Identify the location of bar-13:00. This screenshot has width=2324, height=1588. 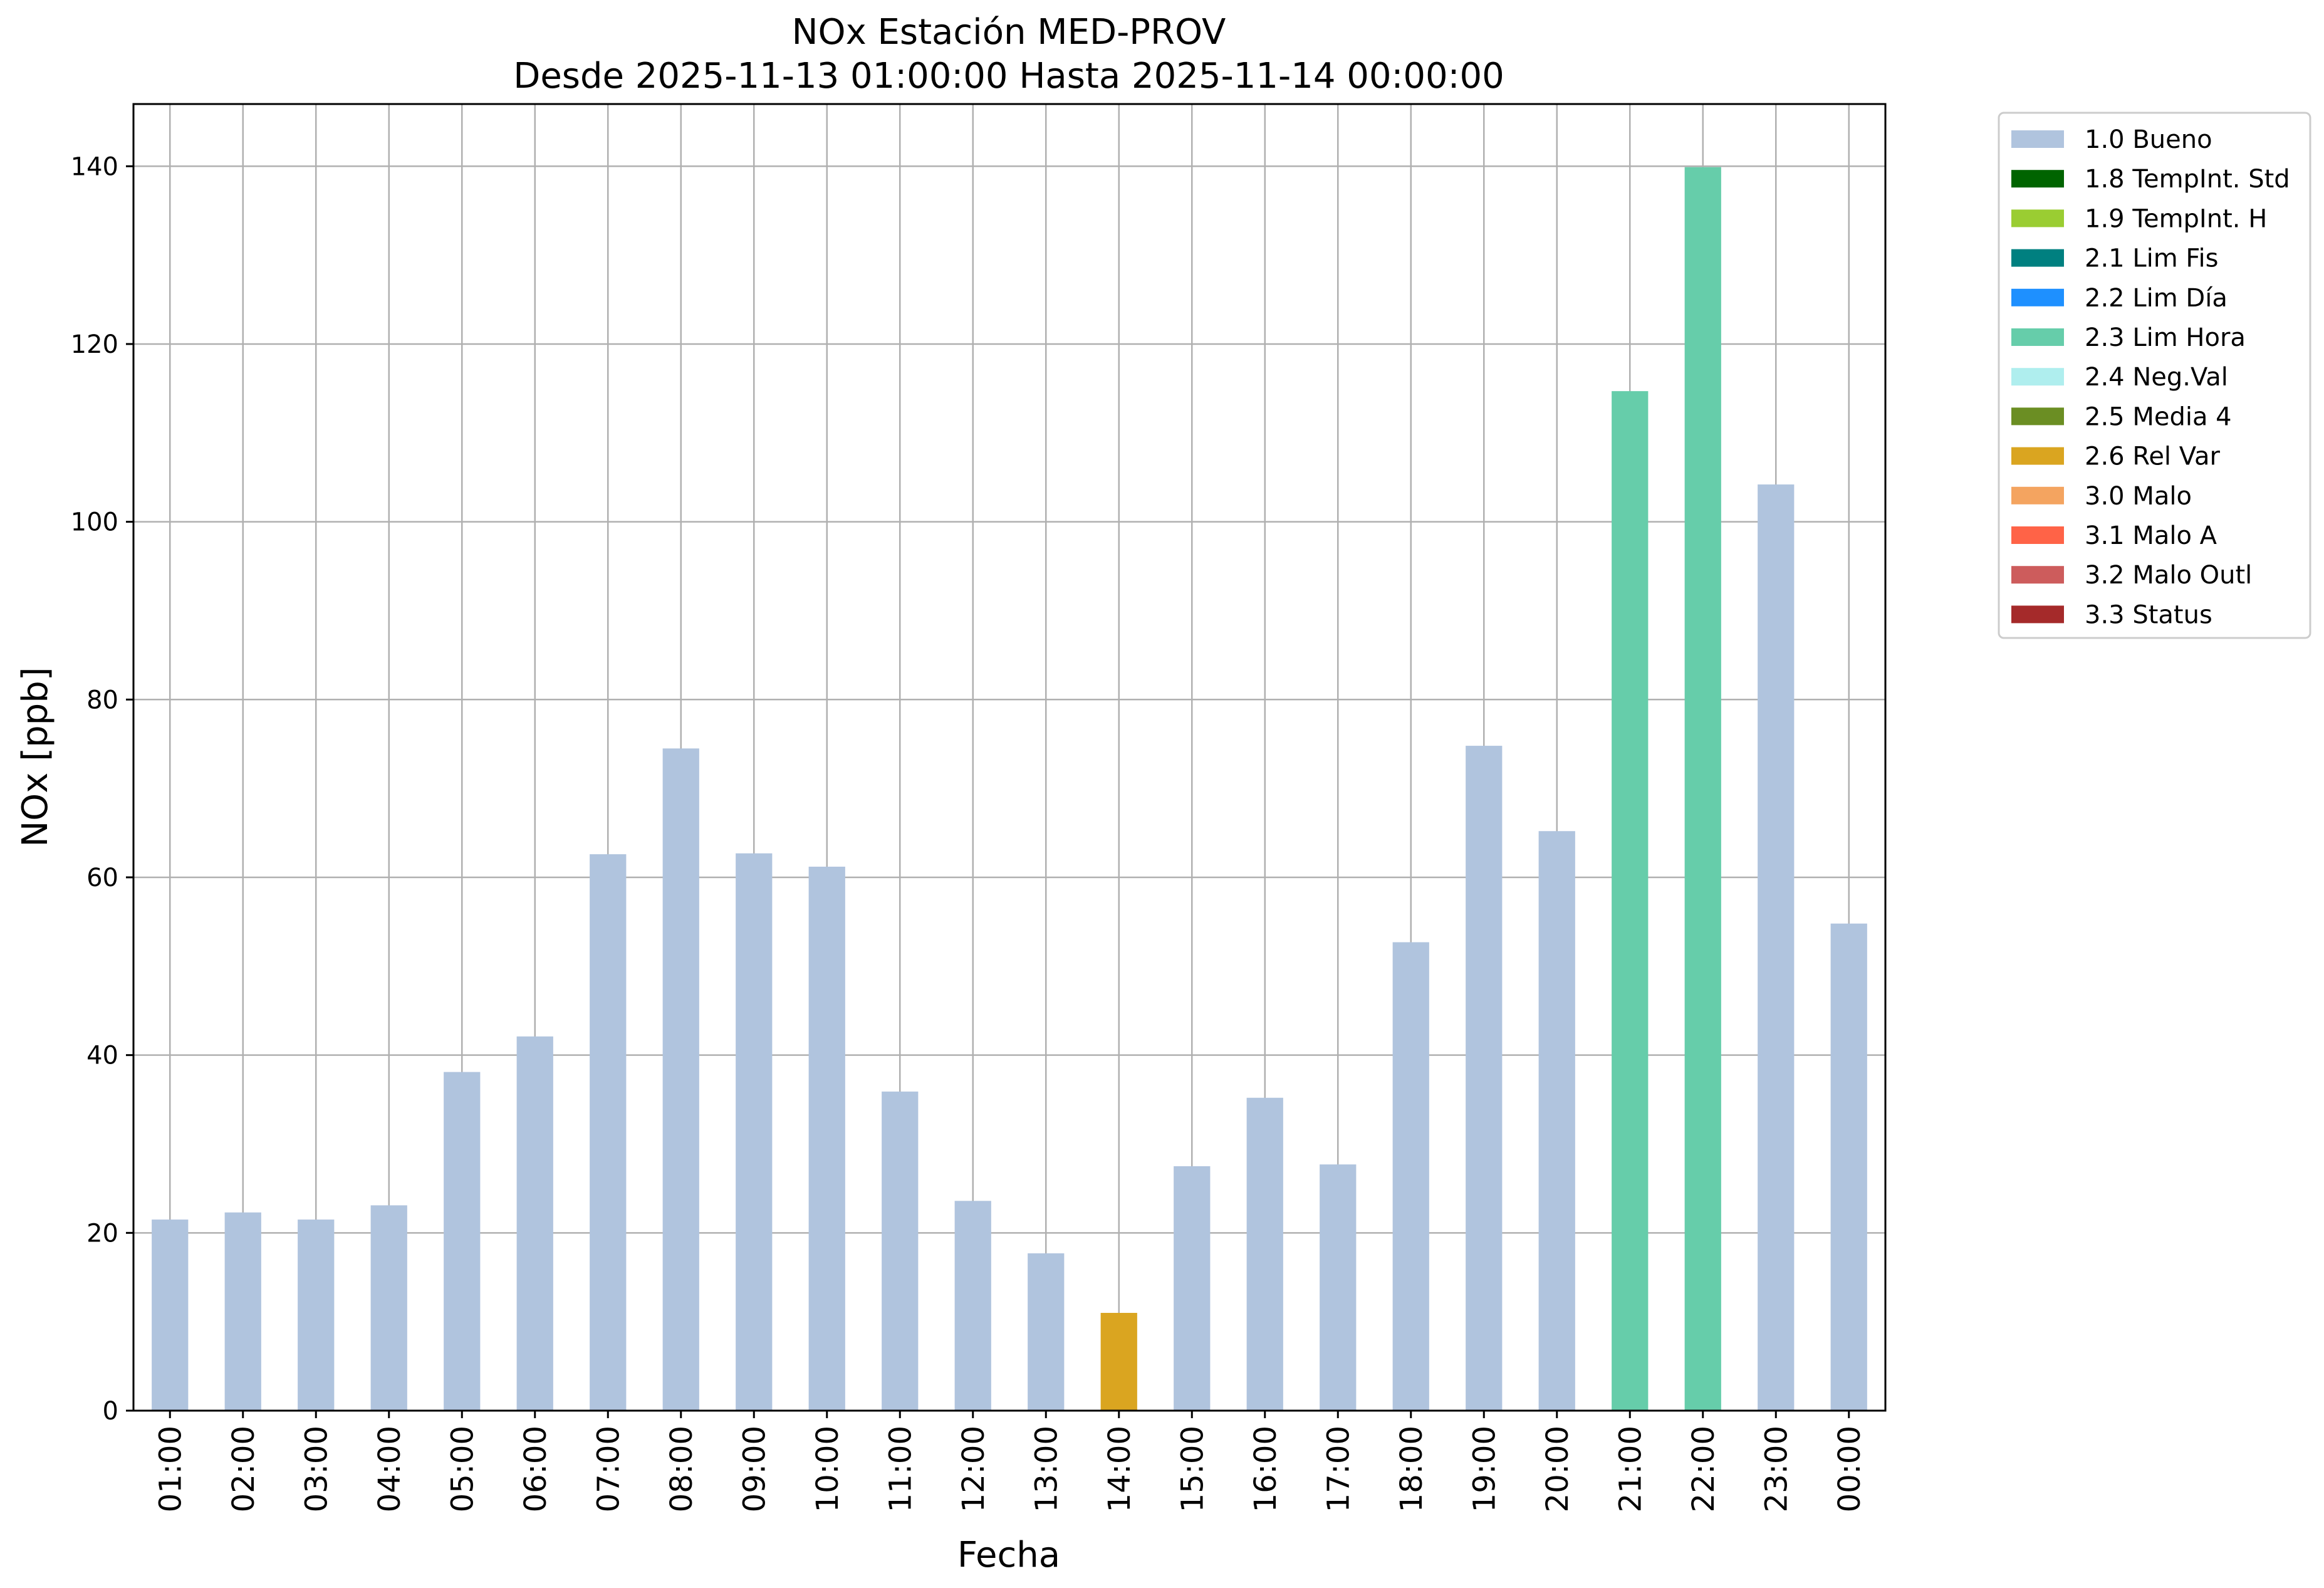
(1046, 1332).